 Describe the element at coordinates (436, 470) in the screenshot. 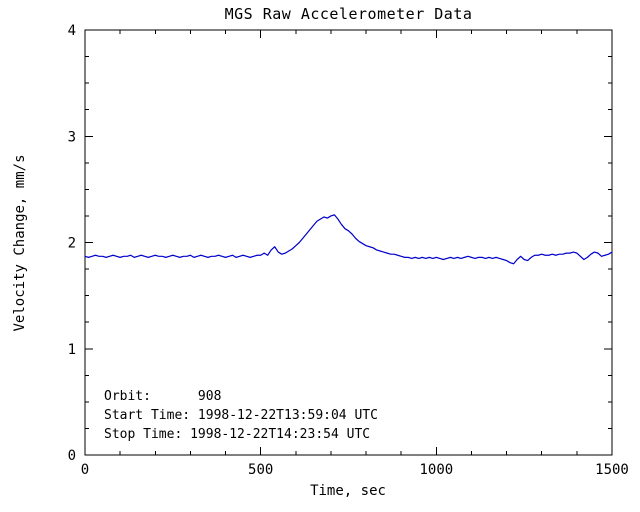

I see `x-tick-label: 1000` at that location.